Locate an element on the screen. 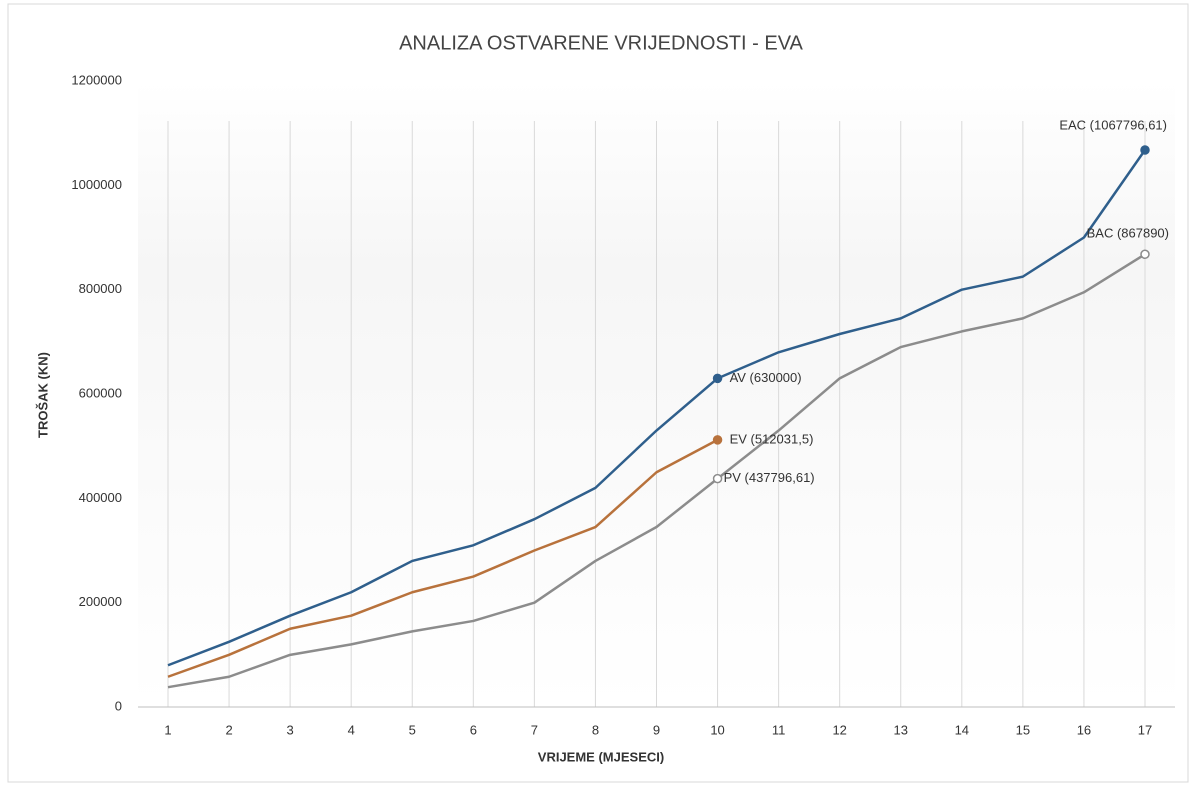 This screenshot has height=787, width=1196. x-tick-label: 13 is located at coordinates (901, 729).